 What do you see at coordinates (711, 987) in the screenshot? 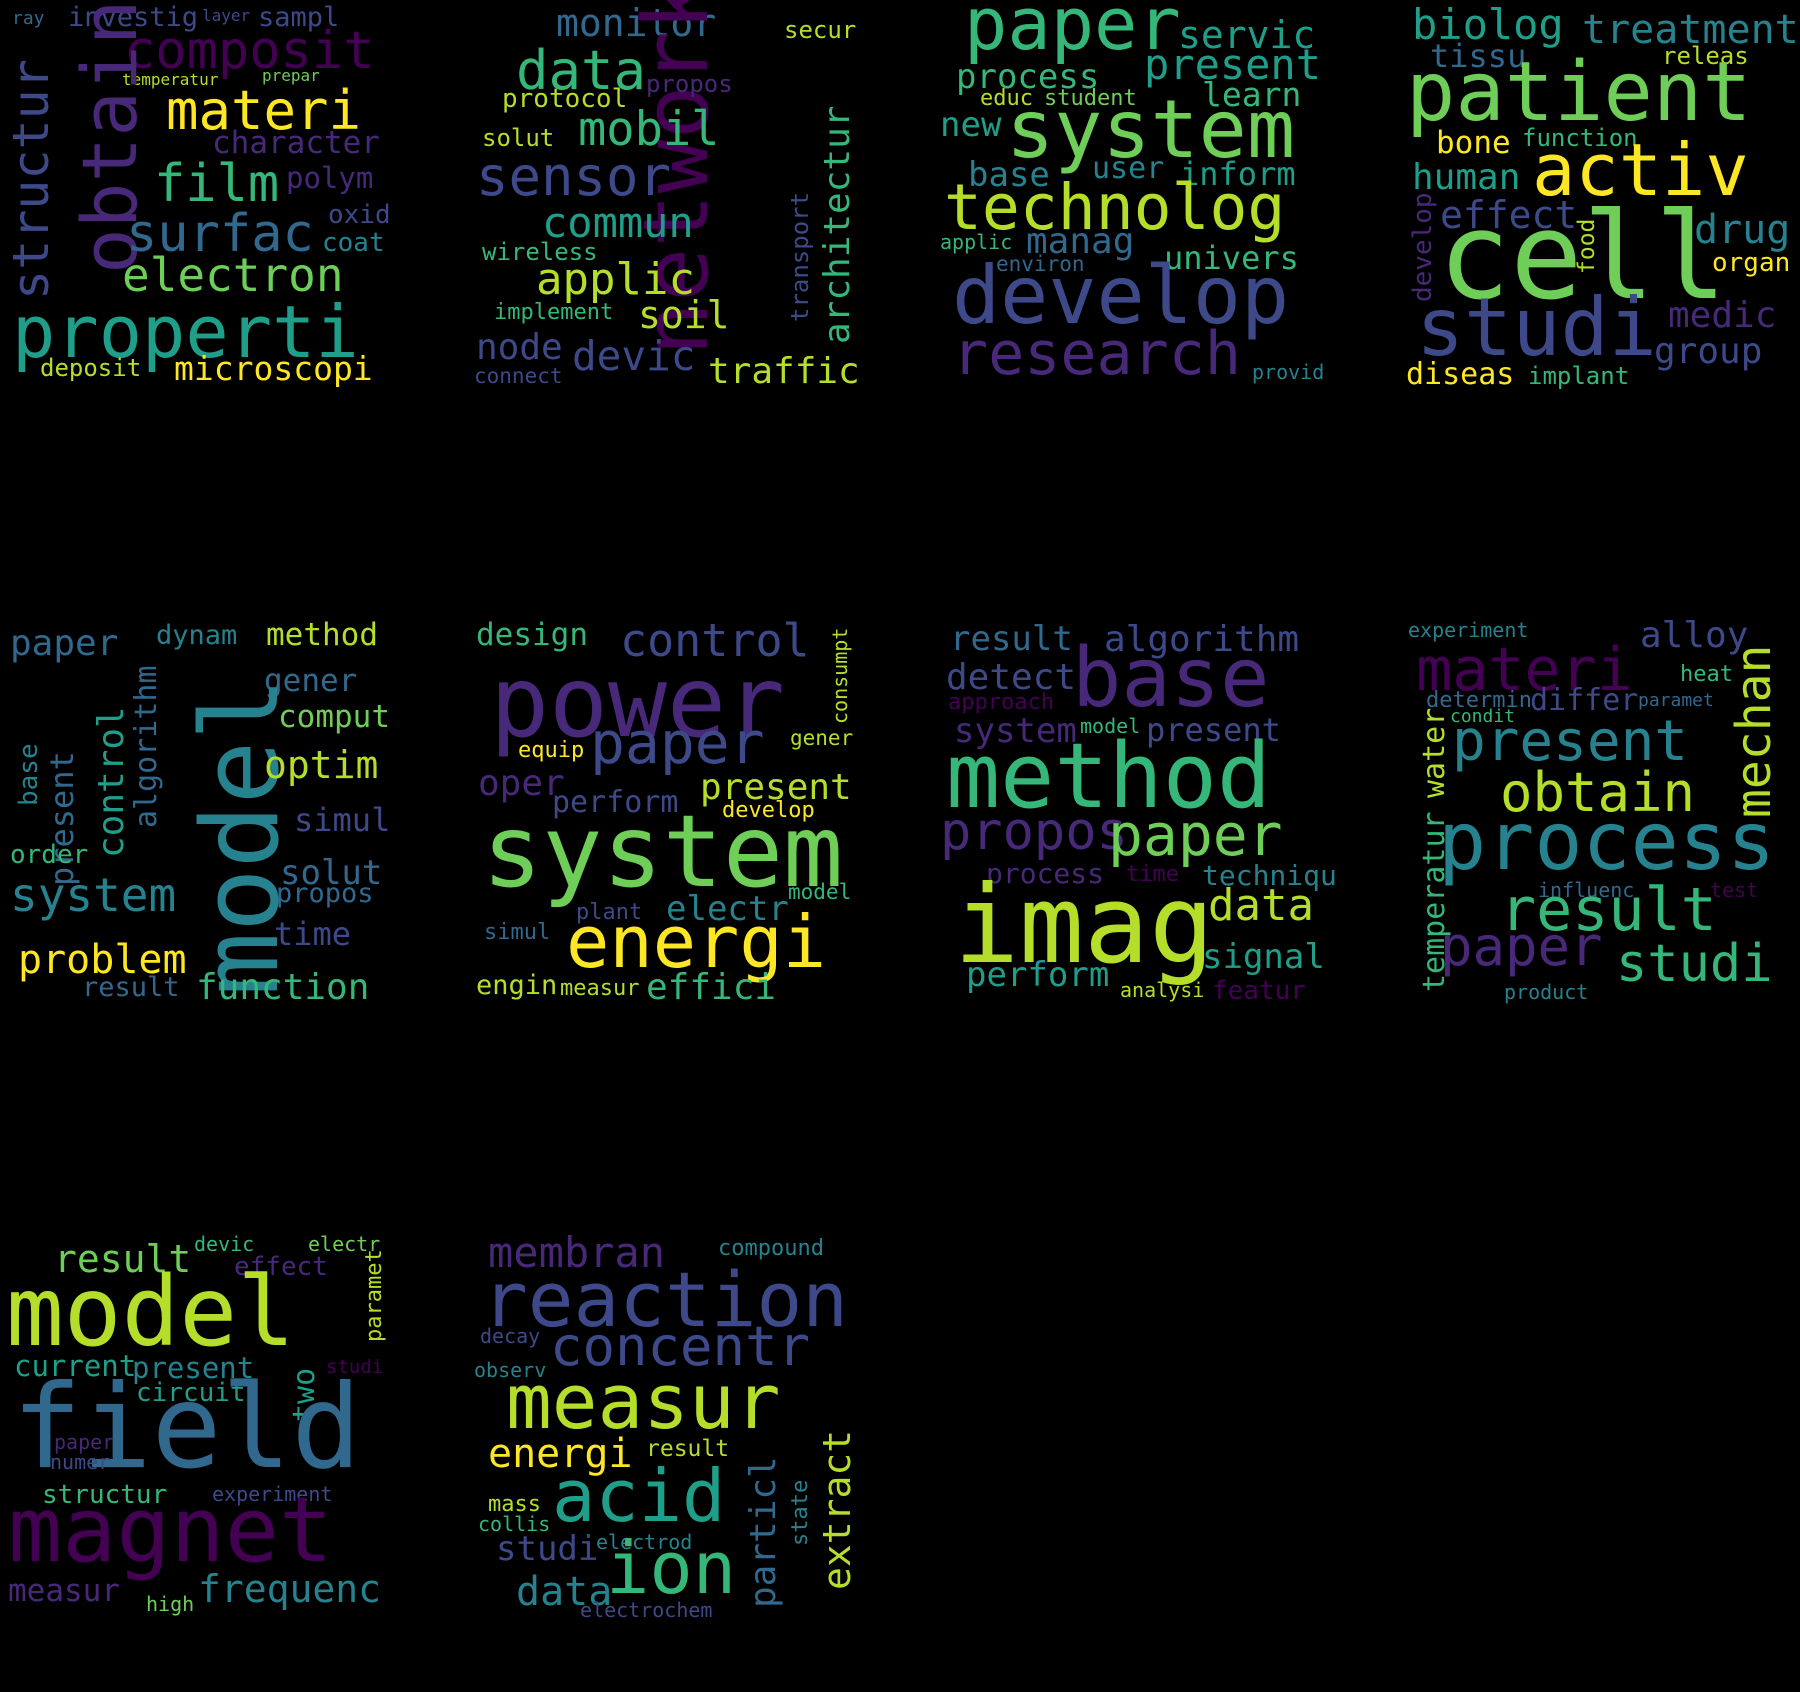
I see `word: effici` at bounding box center [711, 987].